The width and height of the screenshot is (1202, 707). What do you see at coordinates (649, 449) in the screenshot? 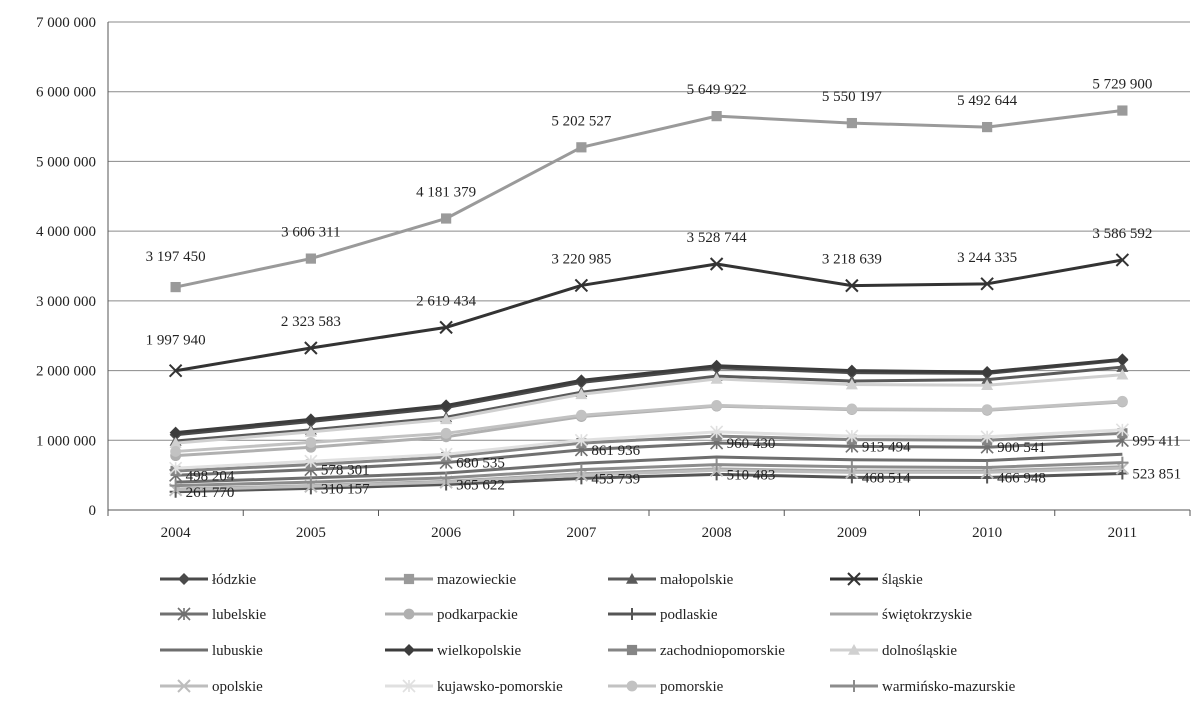
I see `series-kujawsko-pomorskie` at bounding box center [649, 449].